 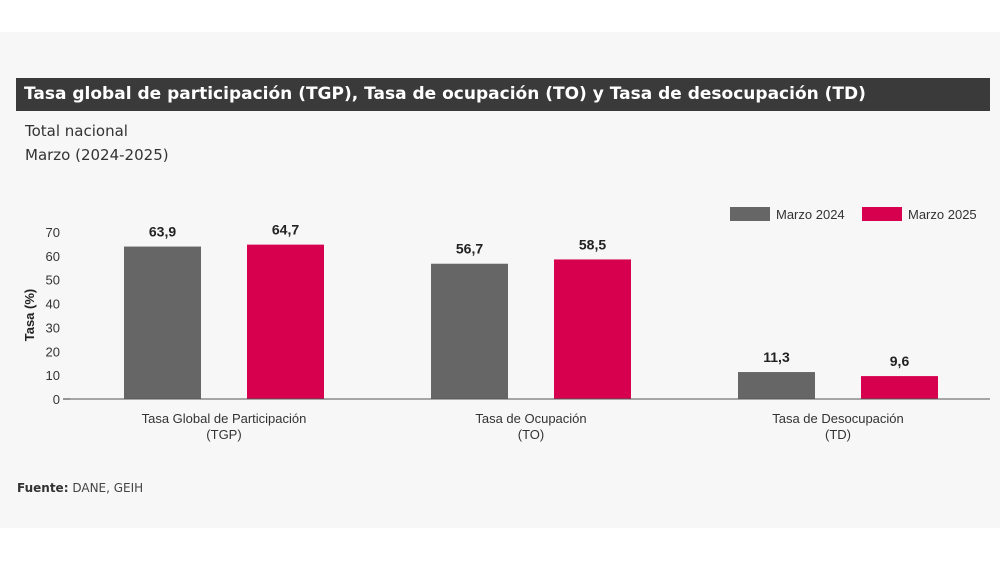 I want to click on y-tick-label: 30, so click(x=53, y=327).